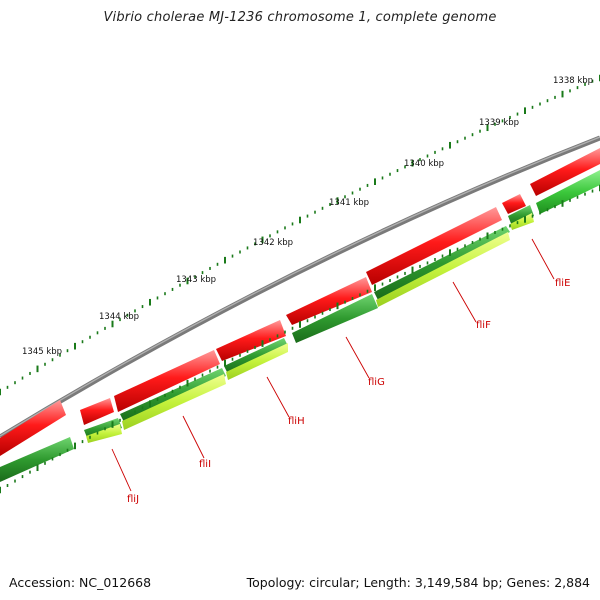 This screenshot has width=600, height=600. I want to click on accession-text: Accession: NC_012668, so click(80, 582).